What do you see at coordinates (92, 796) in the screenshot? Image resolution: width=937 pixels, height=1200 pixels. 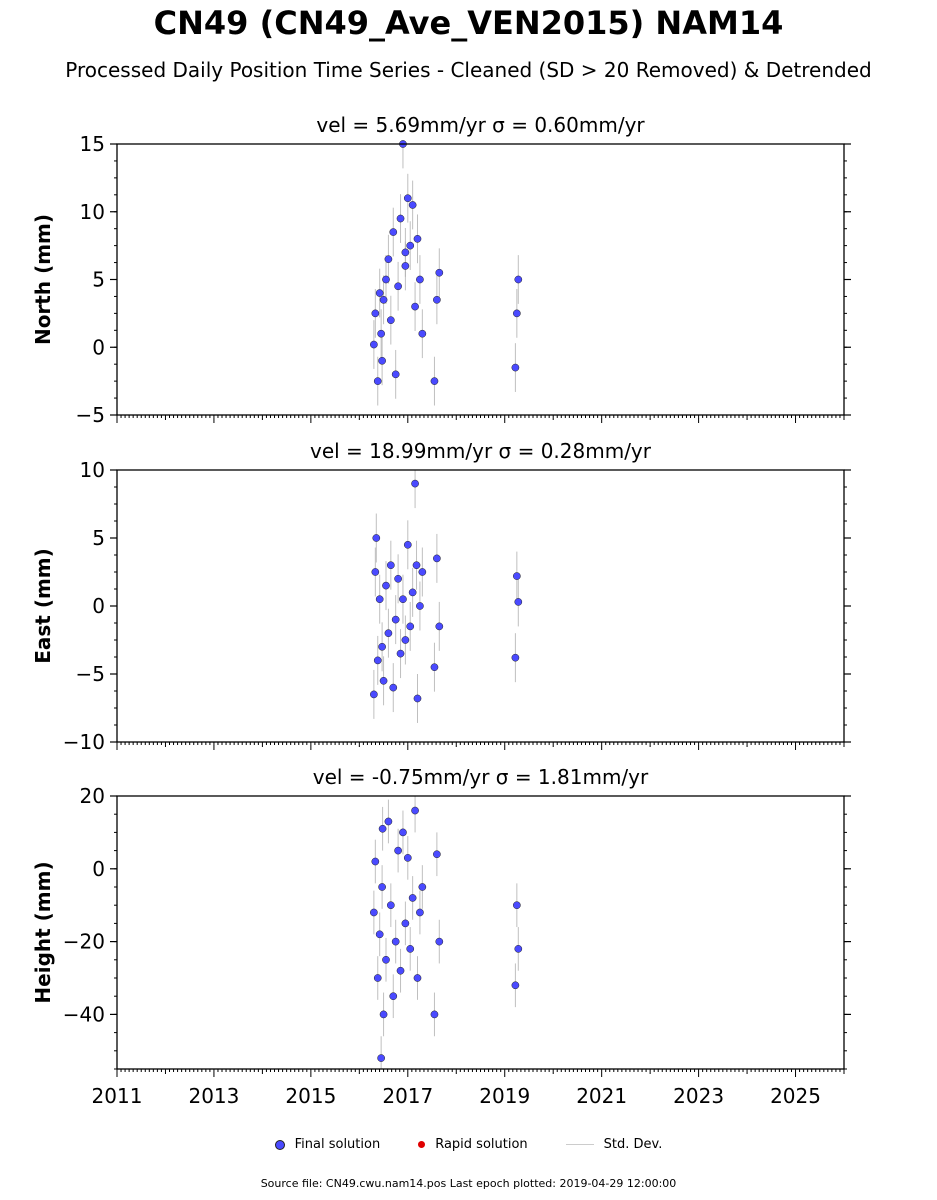 I see `panel-3-y-tick-label: 20` at bounding box center [92, 796].